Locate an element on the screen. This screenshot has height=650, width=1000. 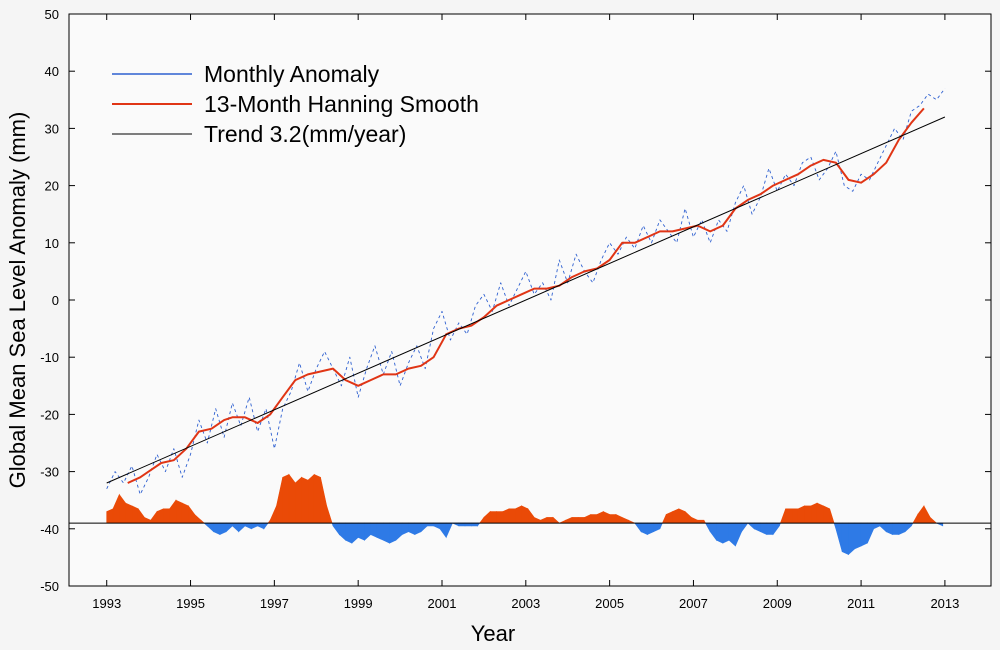
x-tick-label: 2005 is located at coordinates (609, 603).